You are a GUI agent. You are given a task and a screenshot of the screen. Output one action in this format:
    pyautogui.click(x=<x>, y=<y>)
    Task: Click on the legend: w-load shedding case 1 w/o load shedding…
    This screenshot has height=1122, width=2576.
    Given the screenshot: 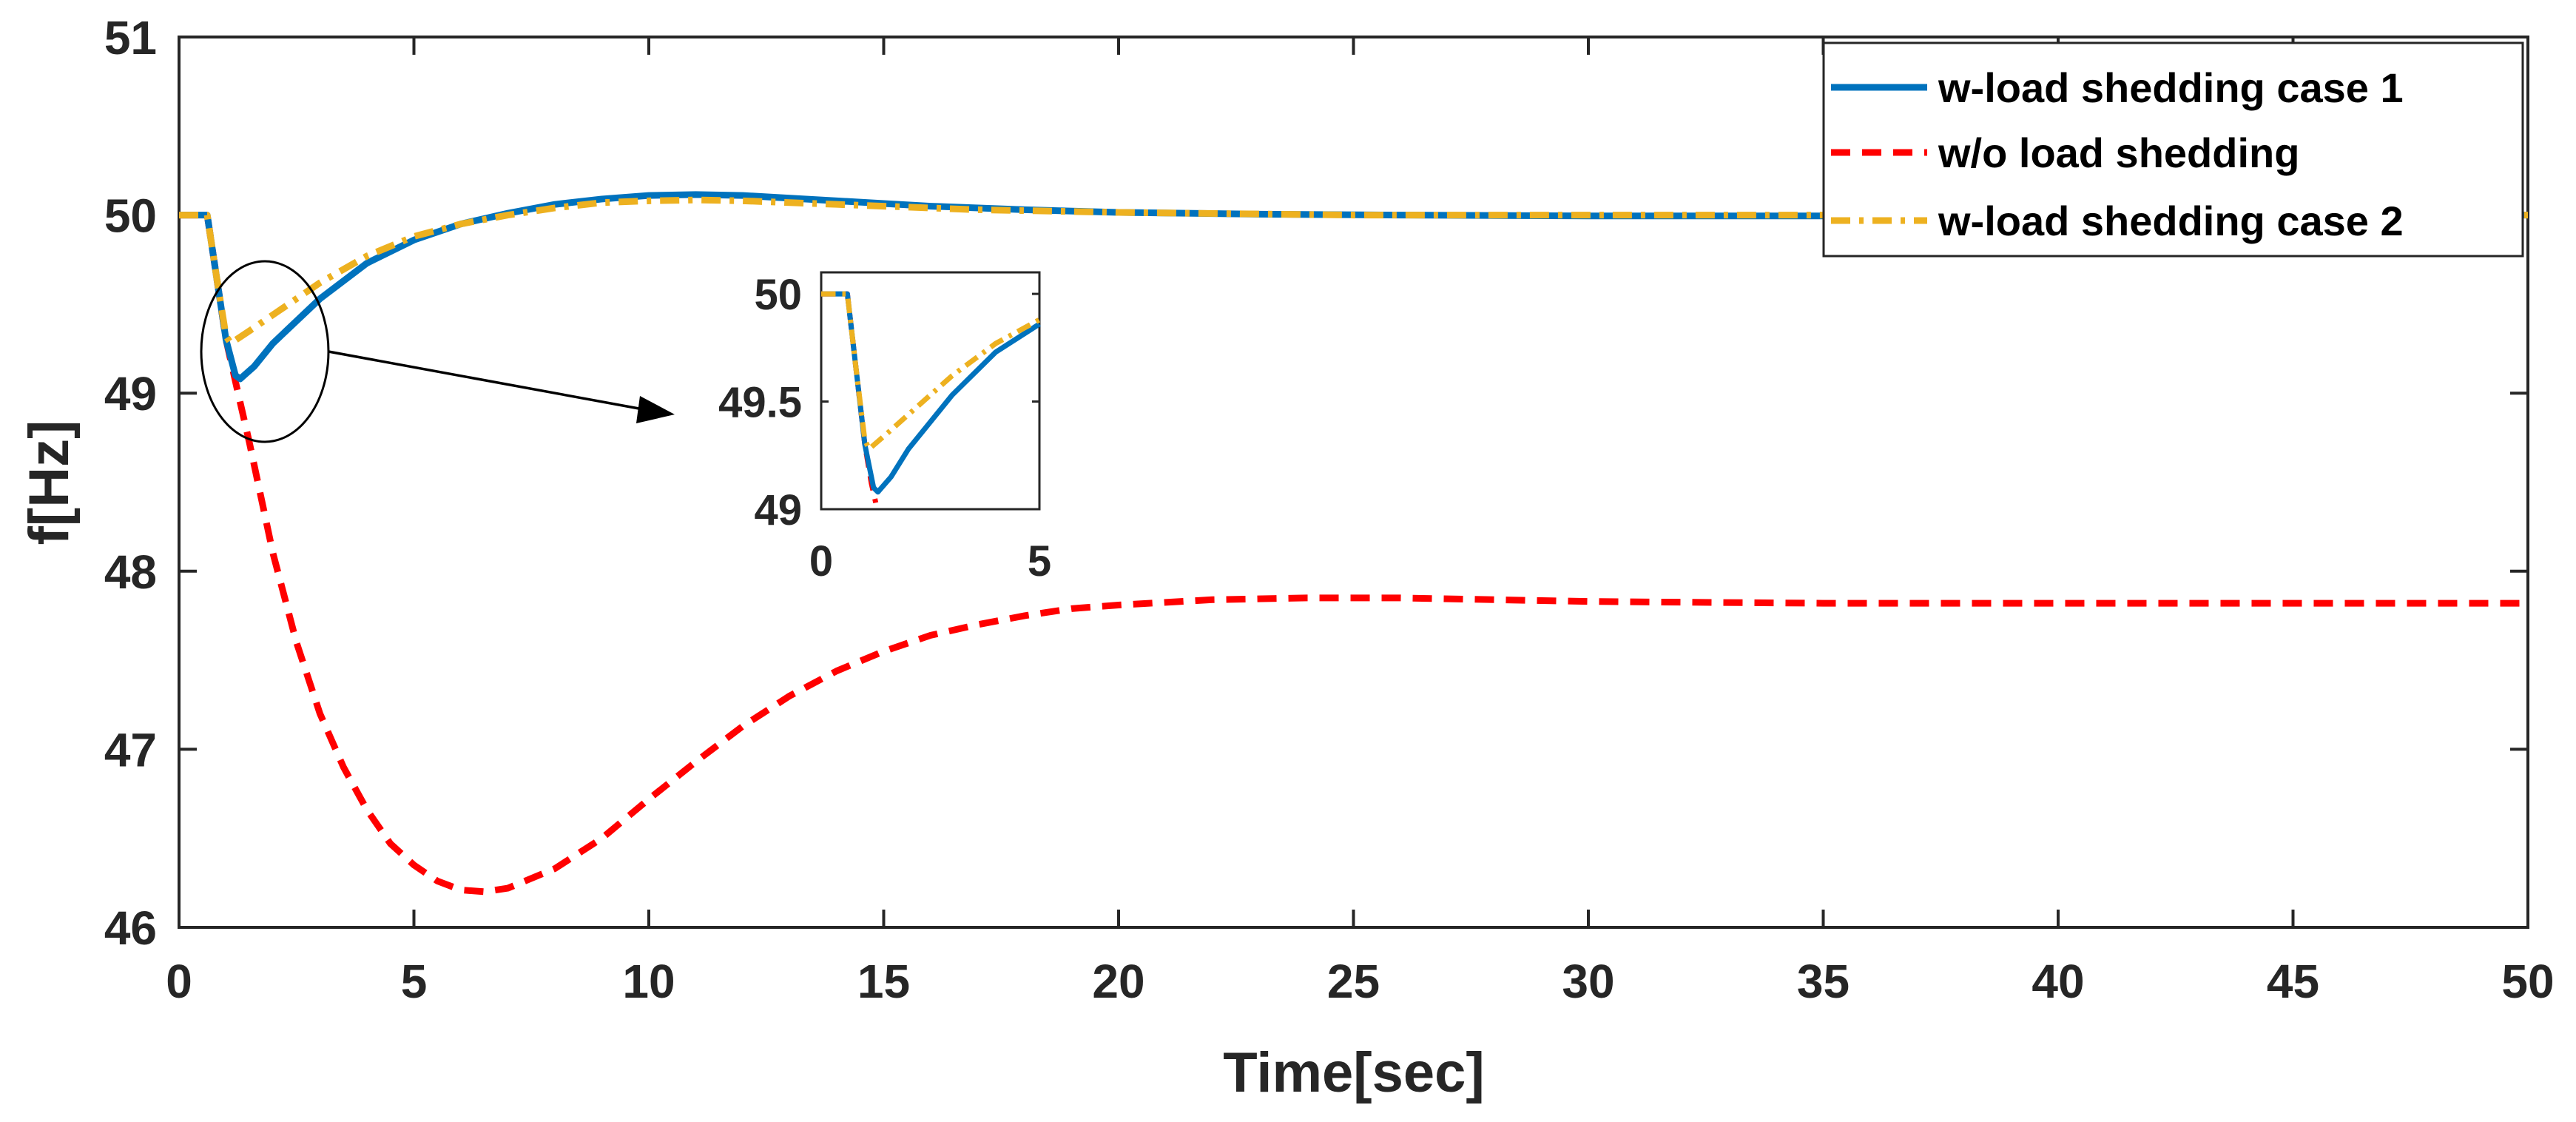 What is the action you would take?
    pyautogui.click(x=2173, y=149)
    